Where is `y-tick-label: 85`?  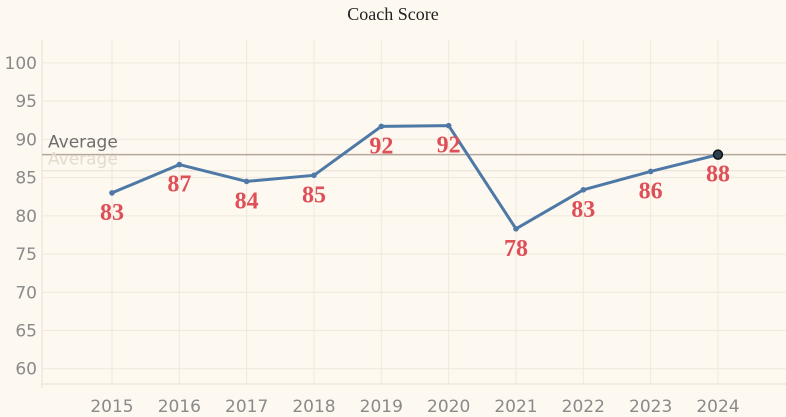
y-tick-label: 85 is located at coordinates (26, 179).